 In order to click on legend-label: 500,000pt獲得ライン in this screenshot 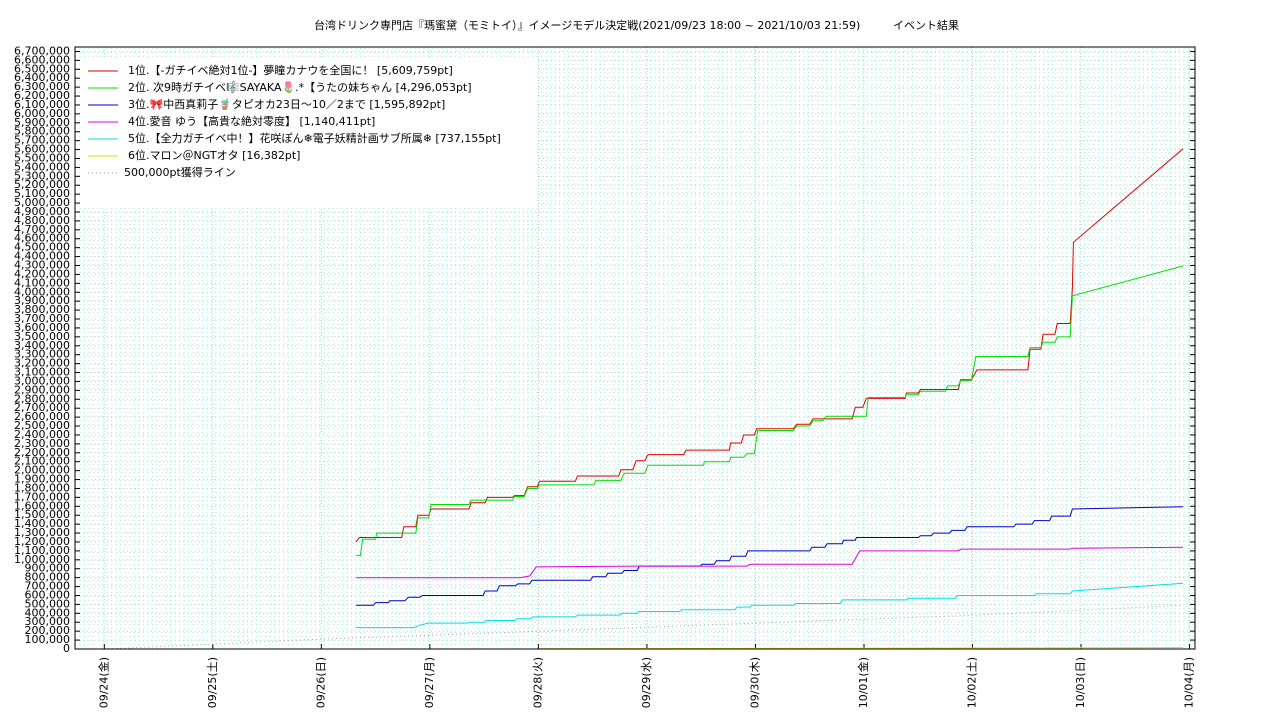, I will do `click(180, 172)`.